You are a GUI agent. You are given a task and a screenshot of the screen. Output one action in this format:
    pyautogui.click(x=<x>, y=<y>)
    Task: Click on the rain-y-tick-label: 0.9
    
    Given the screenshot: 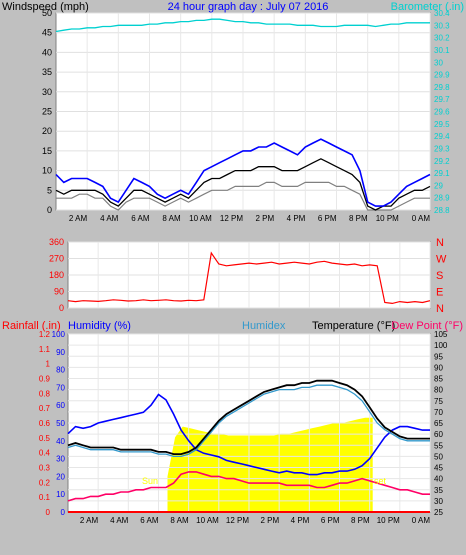 What is the action you would take?
    pyautogui.click(x=45, y=379)
    